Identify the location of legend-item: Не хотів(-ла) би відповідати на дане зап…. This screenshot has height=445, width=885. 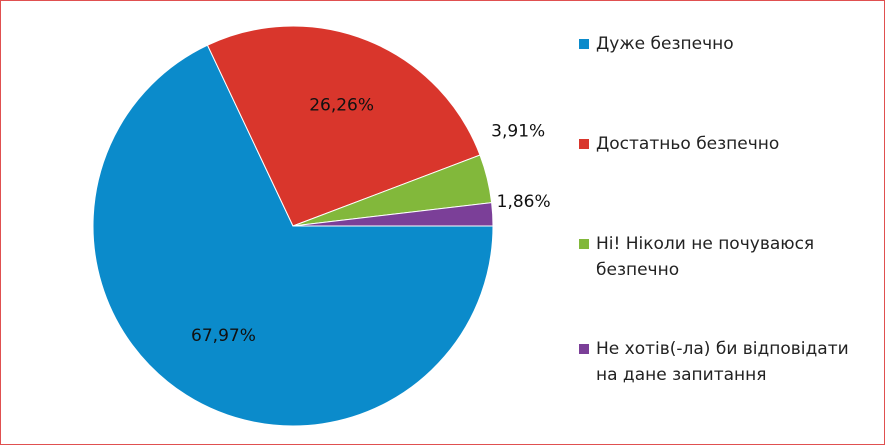
(724, 362).